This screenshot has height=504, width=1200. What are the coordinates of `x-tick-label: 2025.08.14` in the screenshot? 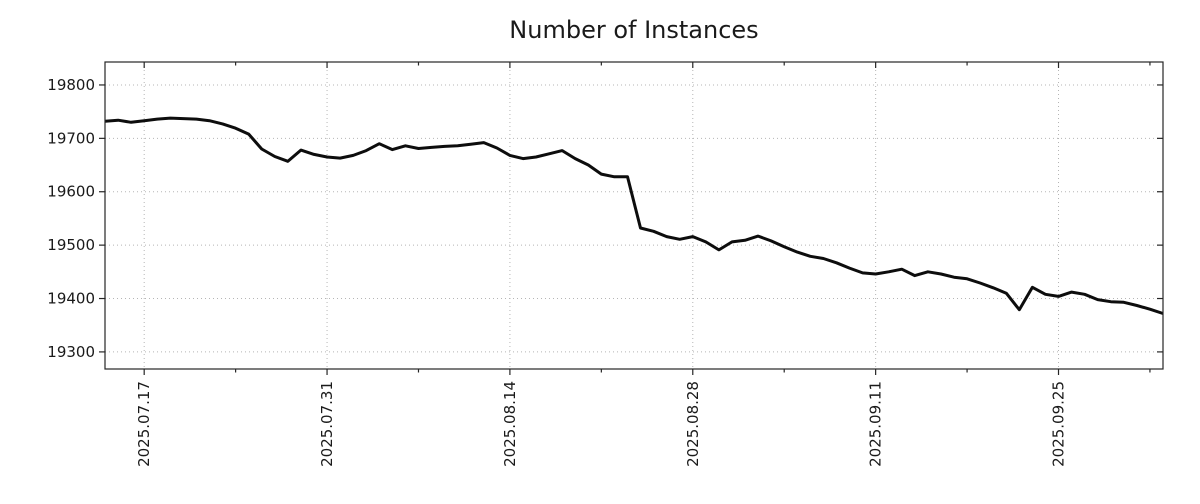 It's located at (510, 424).